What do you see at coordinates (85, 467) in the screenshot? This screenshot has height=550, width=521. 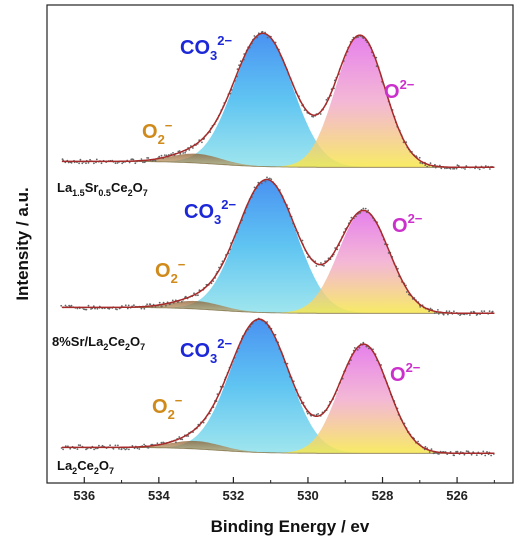 I see `sample-label: La2Ce2O7` at bounding box center [85, 467].